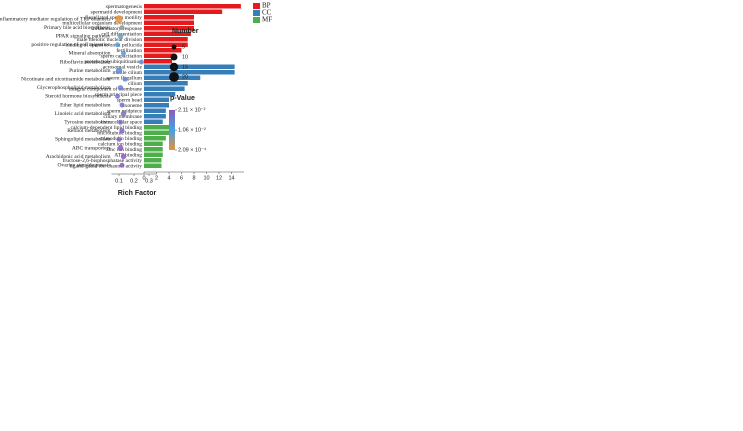 The height and width of the screenshot is (431, 743). What do you see at coordinates (168, 178) in the screenshot?
I see `x-tick-label: 4` at bounding box center [168, 178].